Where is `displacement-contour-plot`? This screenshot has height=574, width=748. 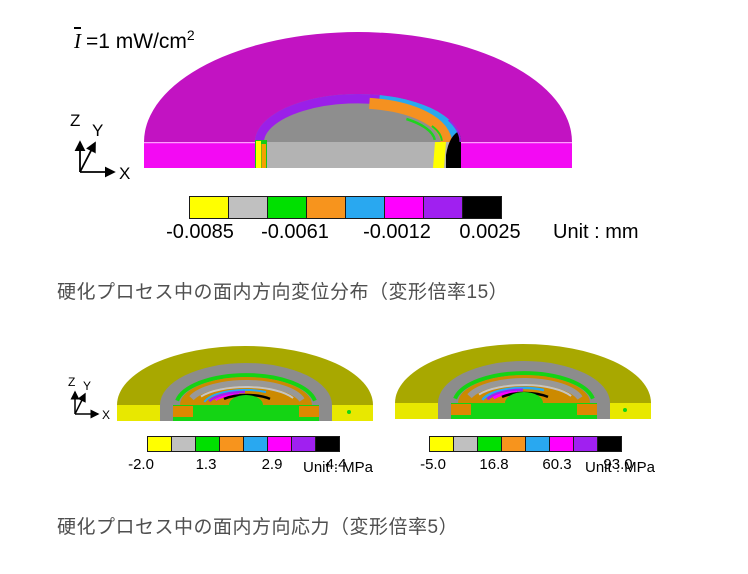 displacement-contour-plot is located at coordinates (358, 100).